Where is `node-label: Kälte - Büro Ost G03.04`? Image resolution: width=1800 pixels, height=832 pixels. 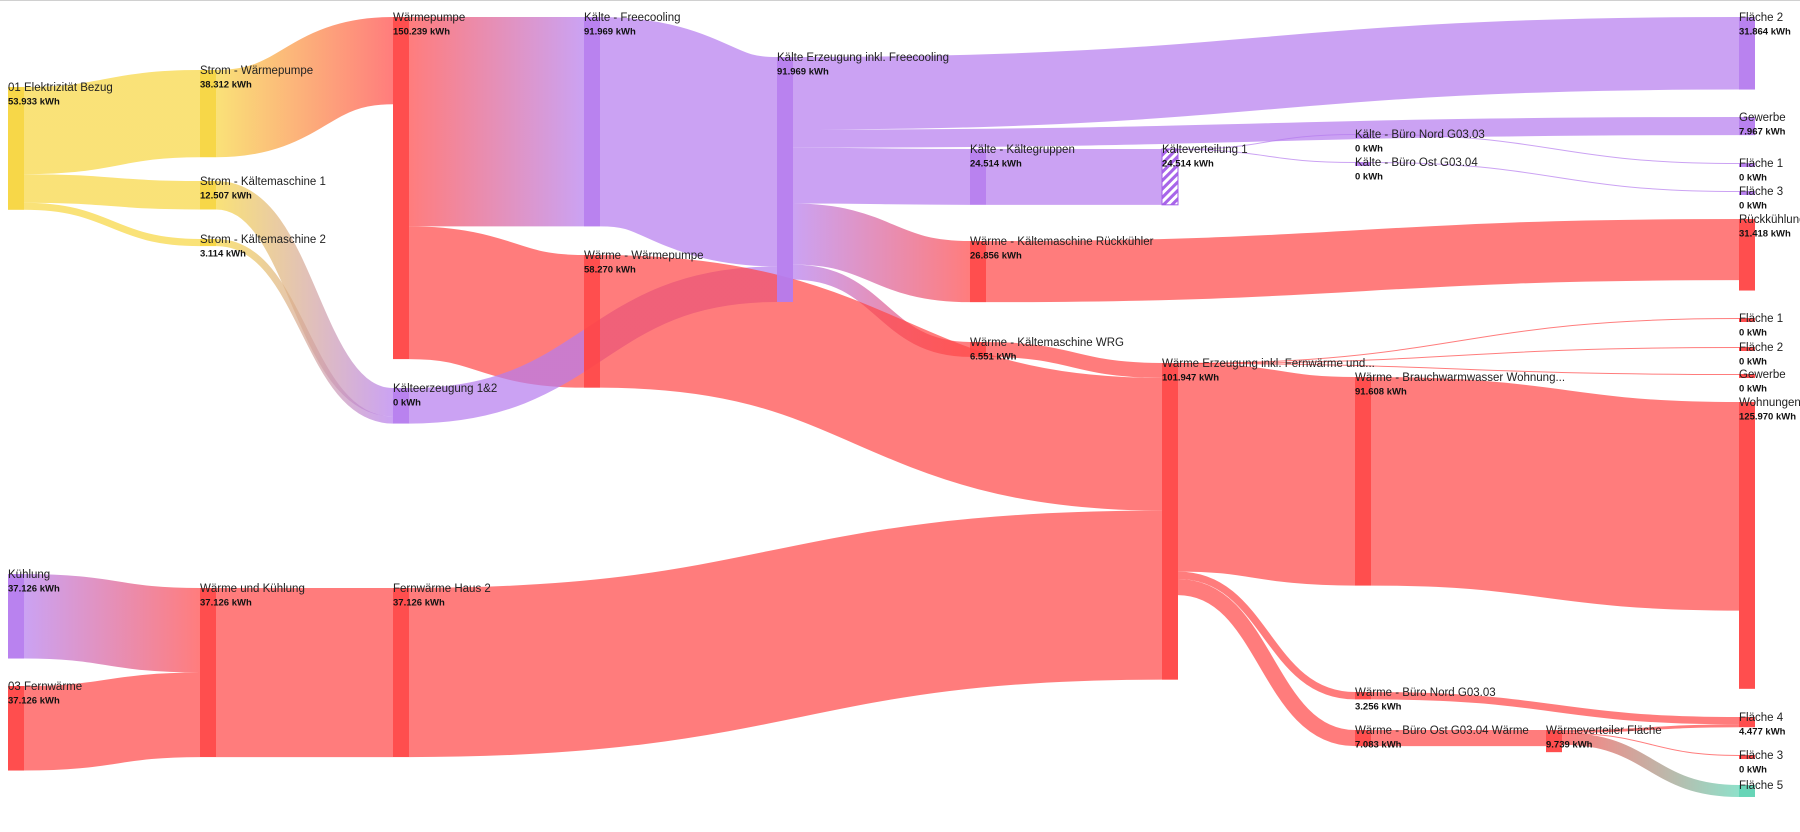 node-label: Kälte - Büro Ost G03.04 is located at coordinates (1416, 163).